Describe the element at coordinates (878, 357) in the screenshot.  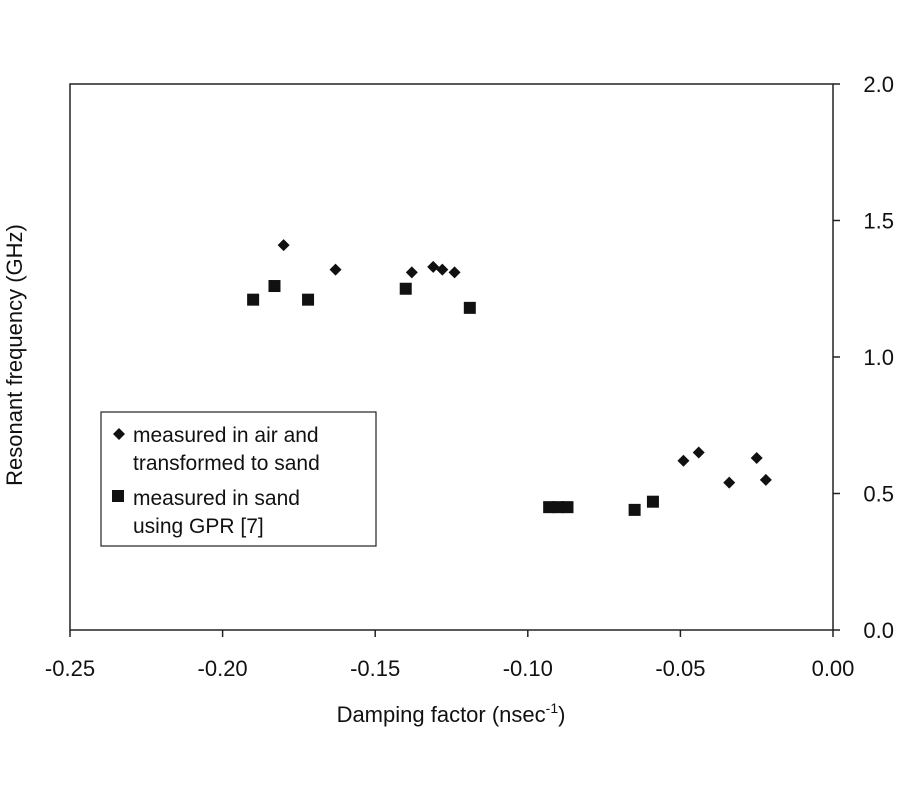
I see `y-tick-label: 1.0` at that location.